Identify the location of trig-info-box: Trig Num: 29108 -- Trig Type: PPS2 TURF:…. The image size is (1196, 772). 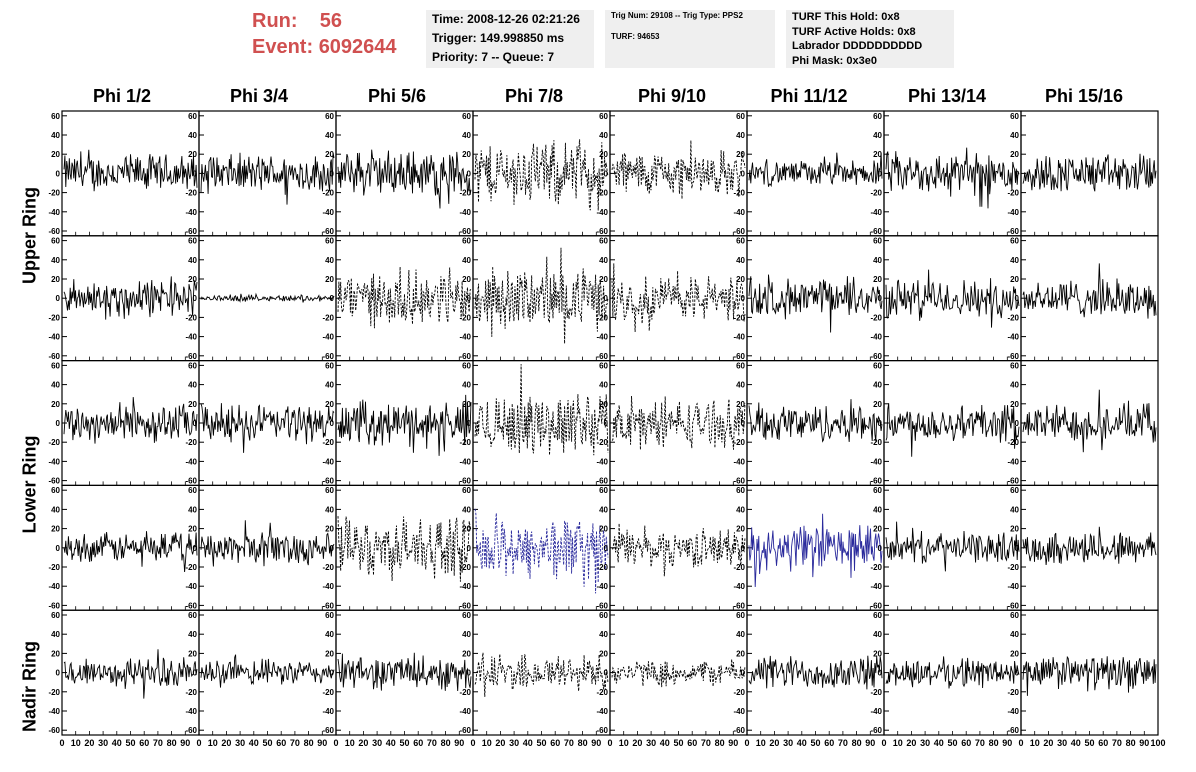
(690, 39).